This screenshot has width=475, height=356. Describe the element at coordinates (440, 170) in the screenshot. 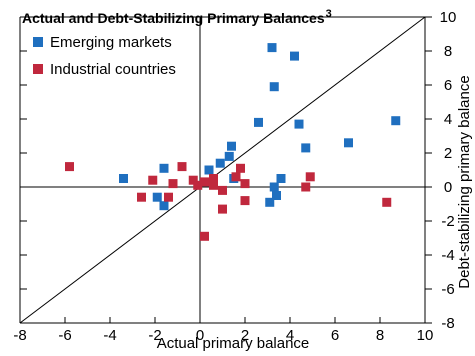

I see `y-axis-ticks: -8 -6 -4 -2 0 2 4 6 8 10` at that location.